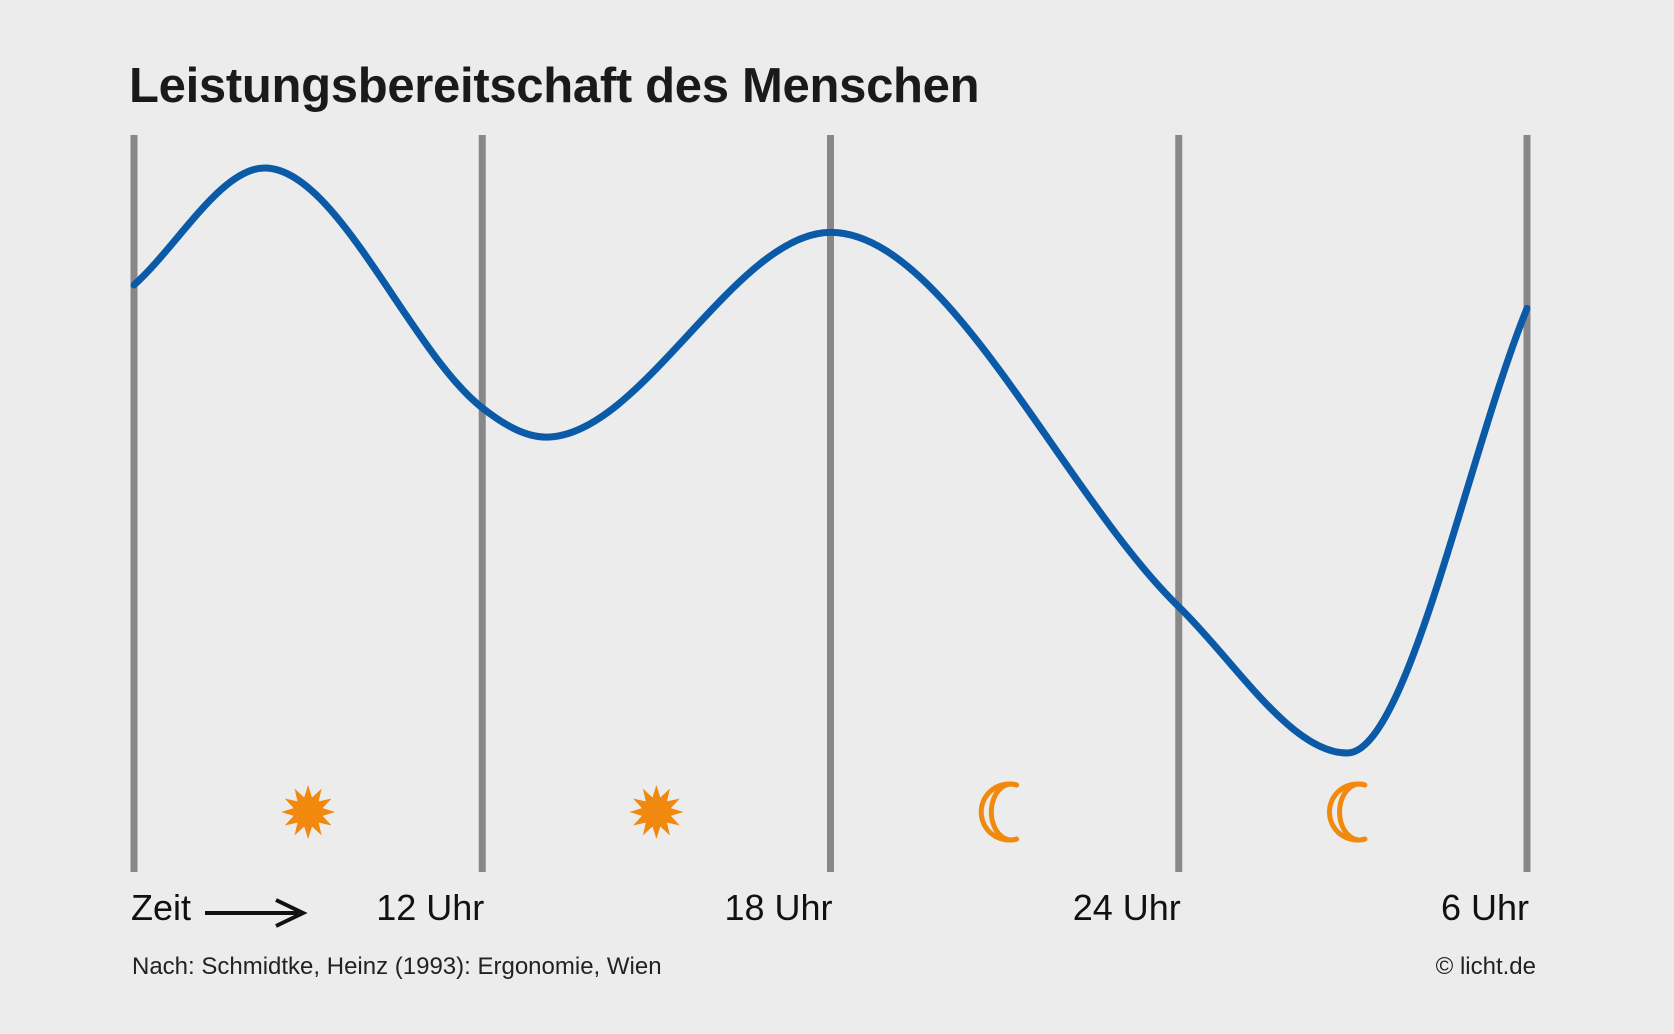  What do you see at coordinates (1126, 907) in the screenshot?
I see `x-tick-label: 24 Uhr` at bounding box center [1126, 907].